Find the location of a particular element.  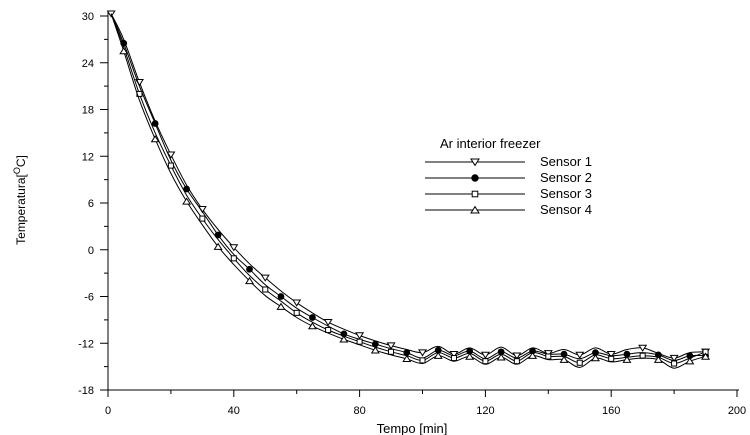

y-axis-ticks: -18 -12 -6 0 6 12 18 24 30 is located at coordinates (93, 204).